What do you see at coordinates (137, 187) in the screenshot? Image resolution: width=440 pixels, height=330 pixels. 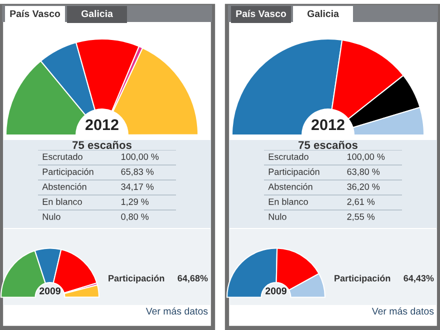 I see `text: 34,17 %` at bounding box center [137, 187].